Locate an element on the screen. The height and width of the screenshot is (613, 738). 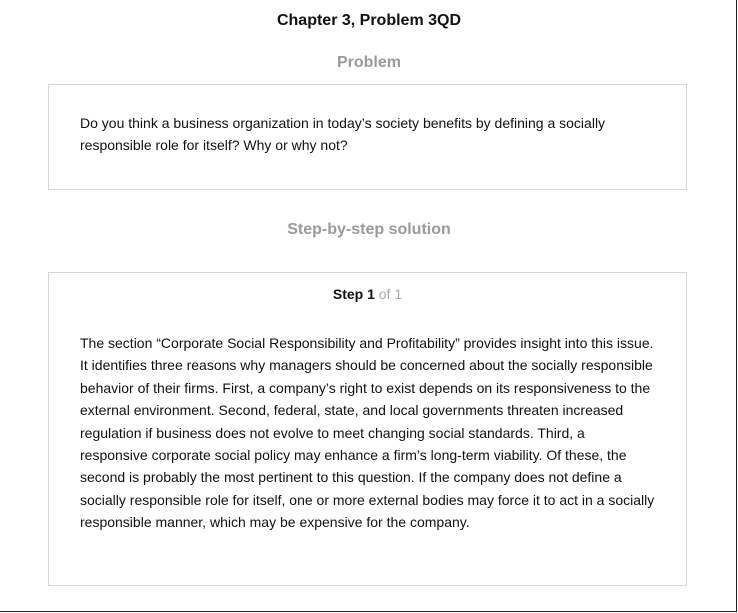
problem-heading: Problem is located at coordinates (368, 62).